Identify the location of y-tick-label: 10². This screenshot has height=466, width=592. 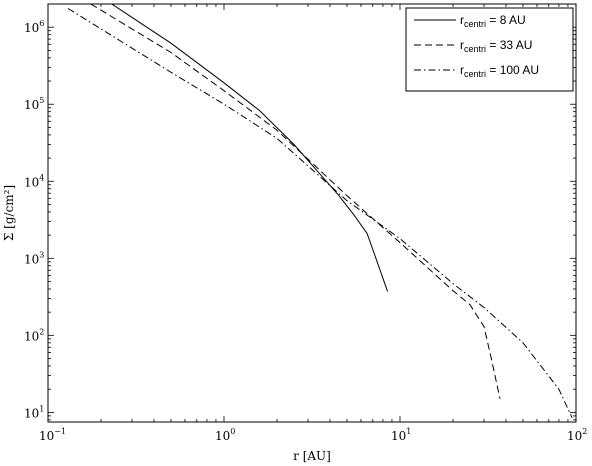
(34, 335).